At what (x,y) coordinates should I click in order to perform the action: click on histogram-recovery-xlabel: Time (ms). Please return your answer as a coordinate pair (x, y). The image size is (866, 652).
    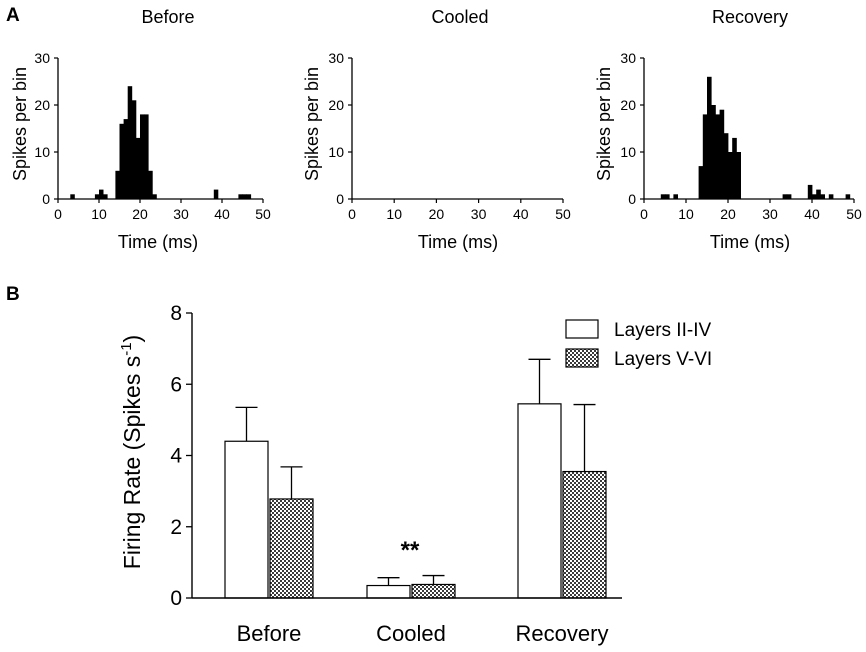
    Looking at the image, I should click on (750, 242).